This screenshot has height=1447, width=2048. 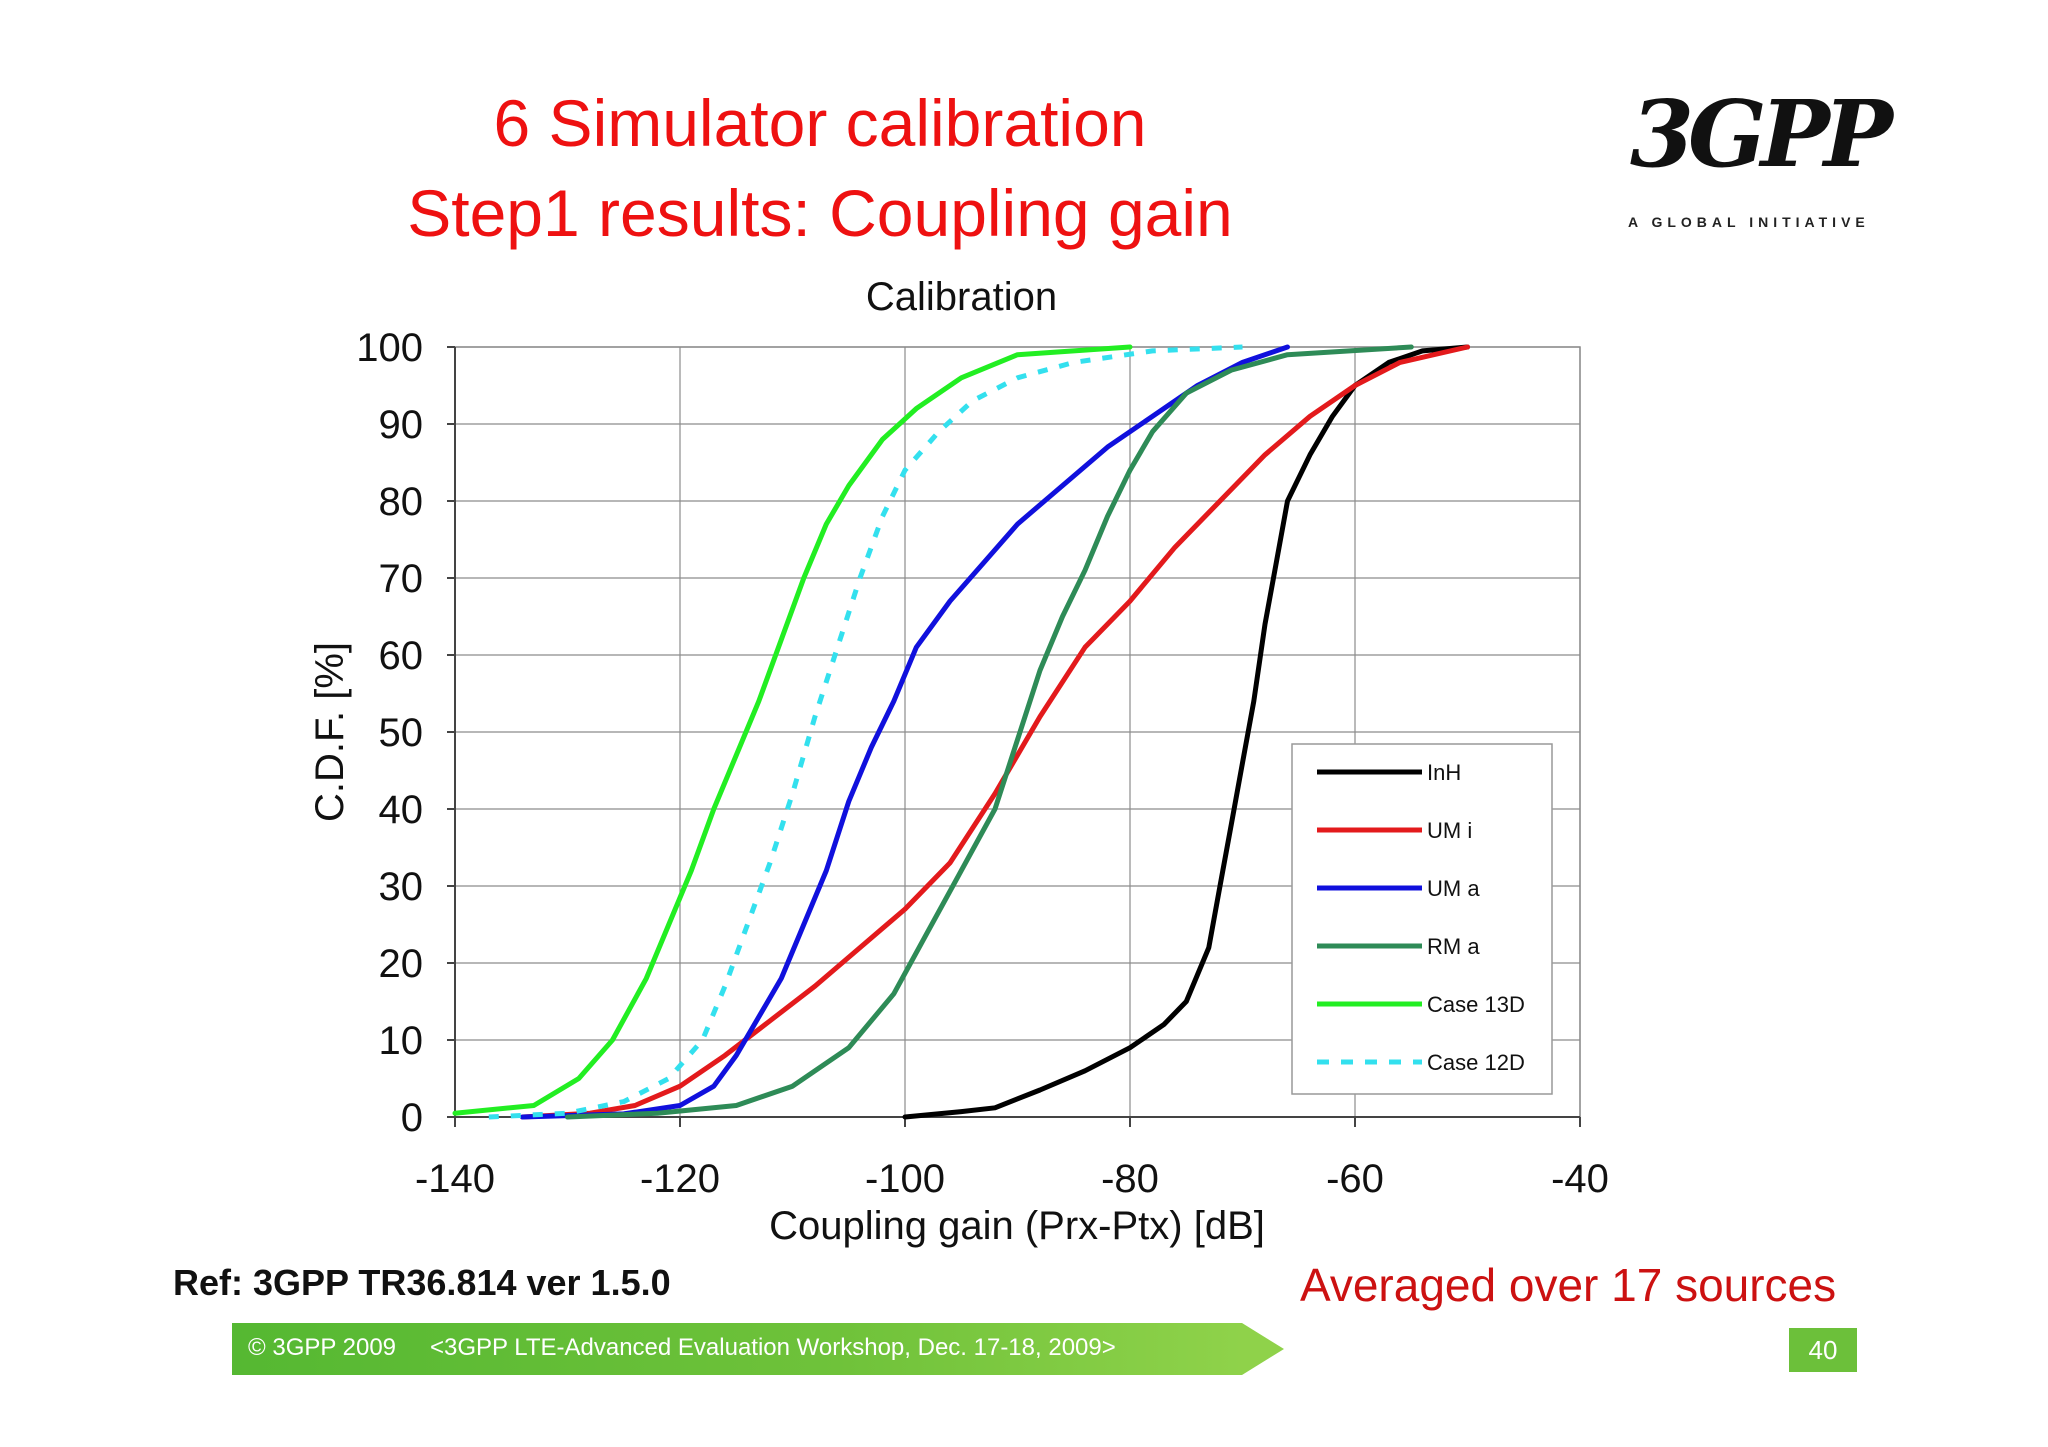 What do you see at coordinates (401, 425) in the screenshot?
I see `y-tick-label: 90` at bounding box center [401, 425].